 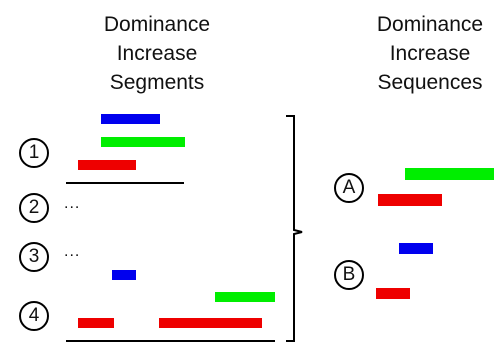 I want to click on sequences-title-line-2: Increase, so click(x=430, y=53).